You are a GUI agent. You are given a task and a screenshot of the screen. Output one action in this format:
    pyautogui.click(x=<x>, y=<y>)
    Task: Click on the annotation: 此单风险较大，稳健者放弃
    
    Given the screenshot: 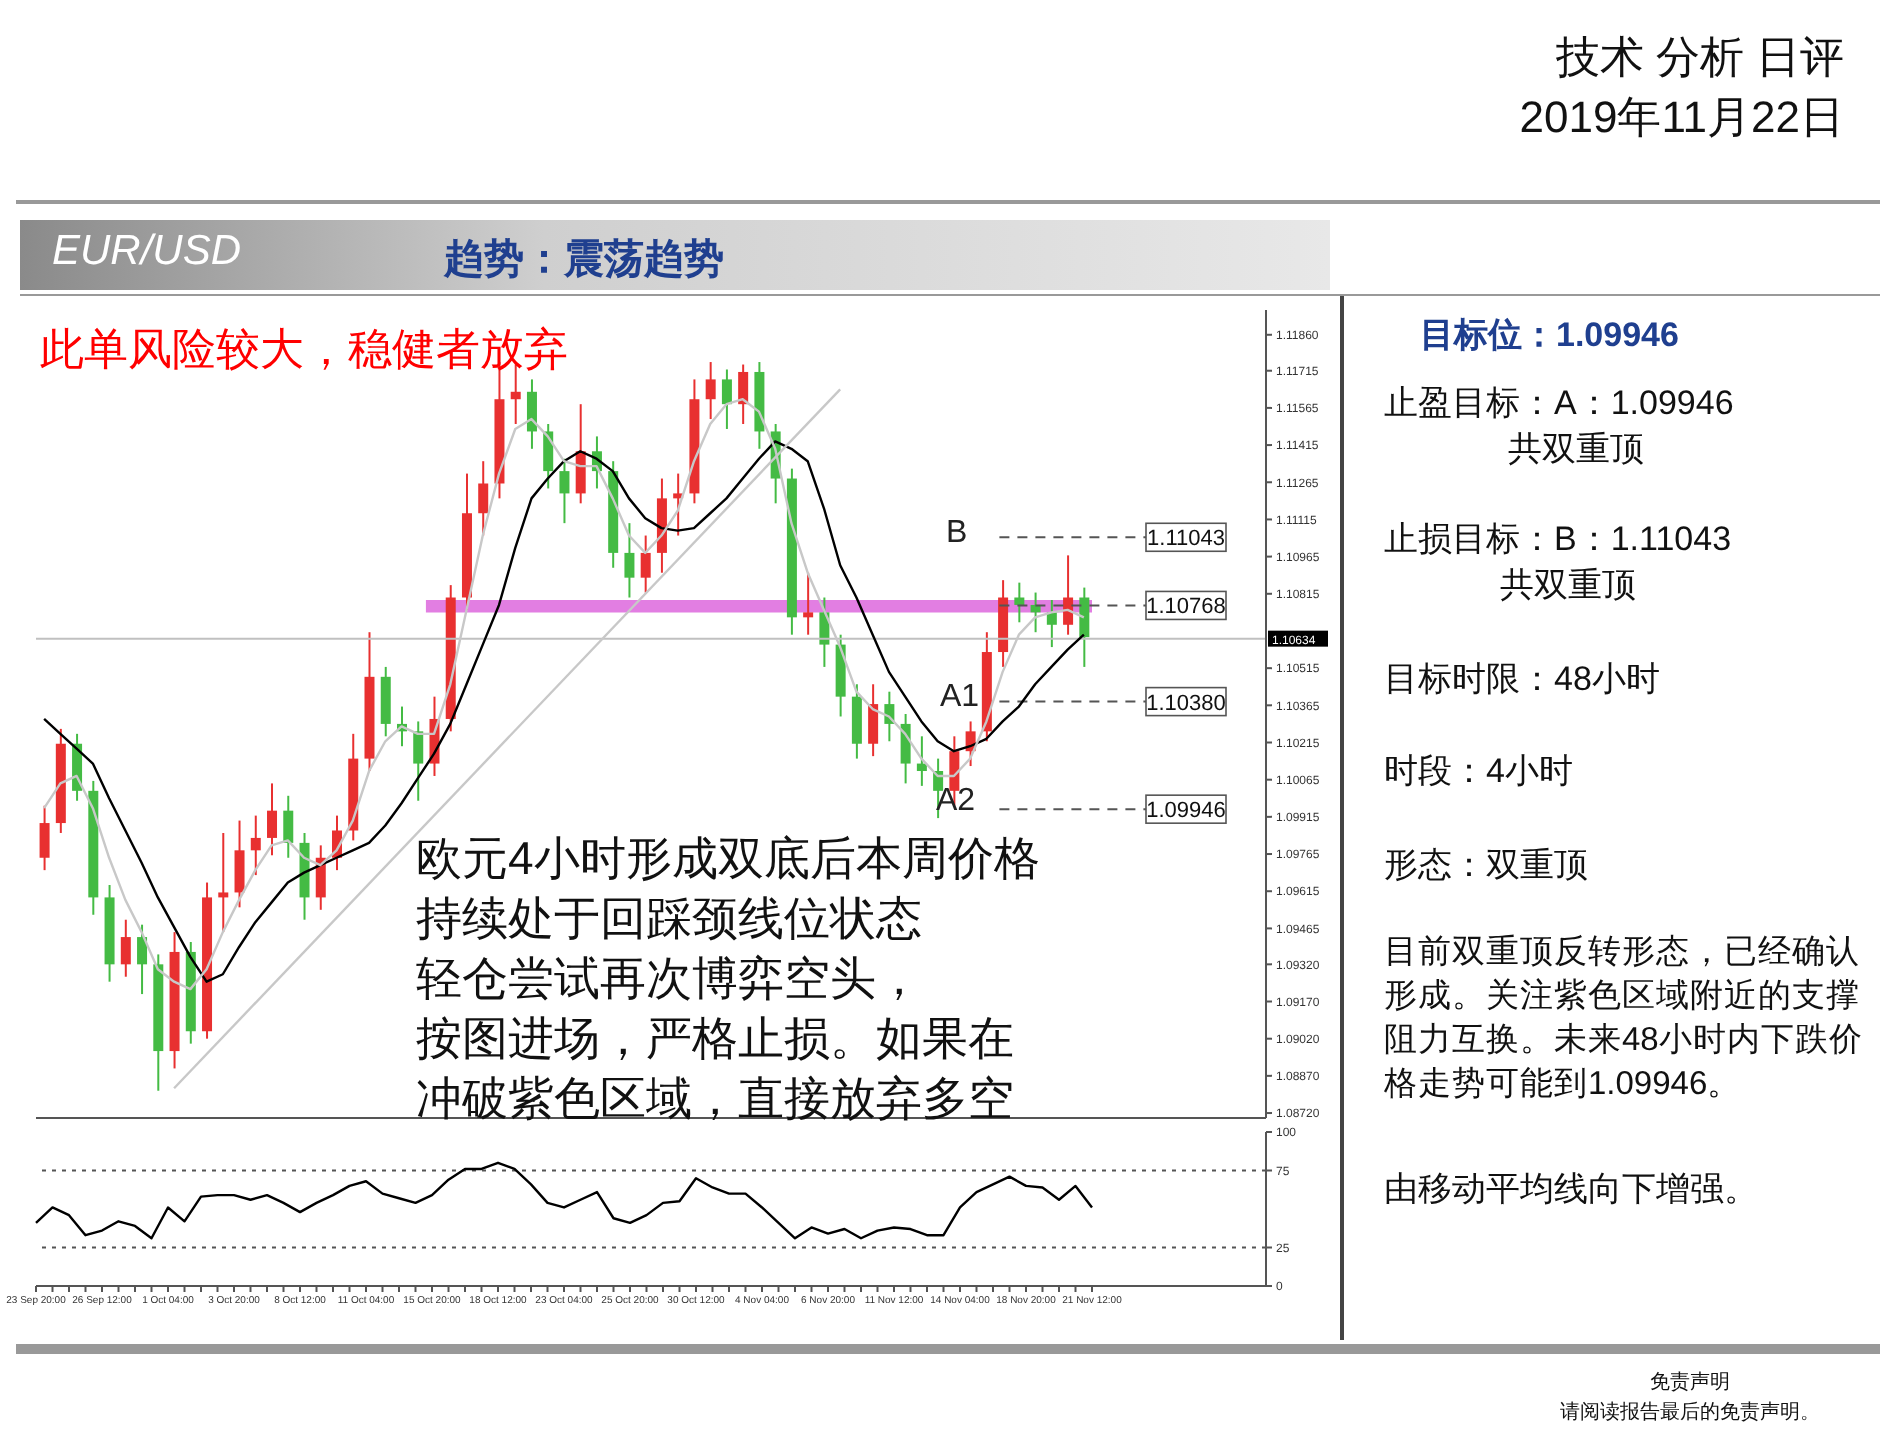 What is the action you would take?
    pyautogui.click(x=304, y=350)
    